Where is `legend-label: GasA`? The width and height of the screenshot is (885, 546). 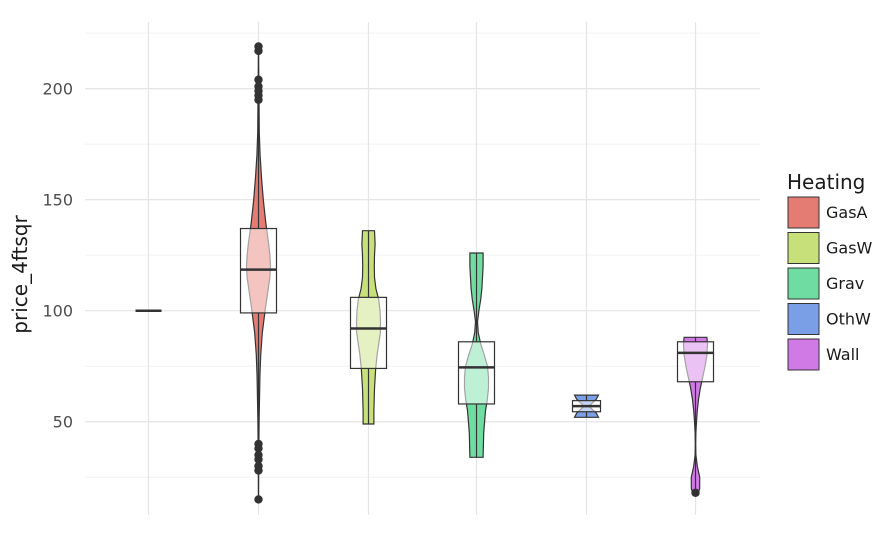 legend-label: GasA is located at coordinates (847, 212).